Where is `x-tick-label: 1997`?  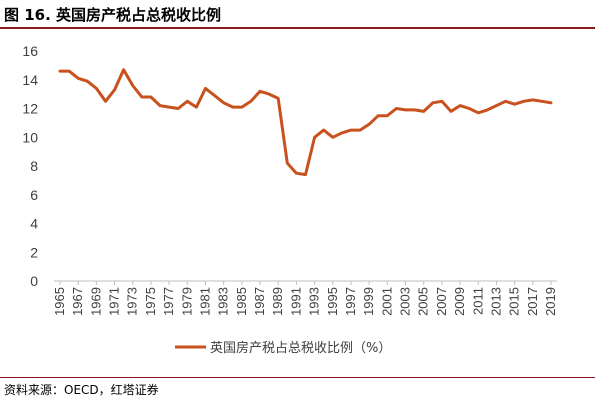 x-tick-label: 1997 is located at coordinates (350, 301).